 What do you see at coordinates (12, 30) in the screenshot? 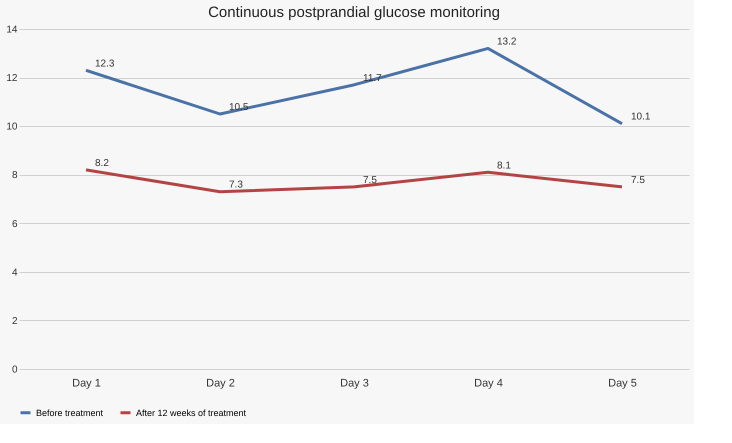
I see `y-tick-label: 14` at bounding box center [12, 30].